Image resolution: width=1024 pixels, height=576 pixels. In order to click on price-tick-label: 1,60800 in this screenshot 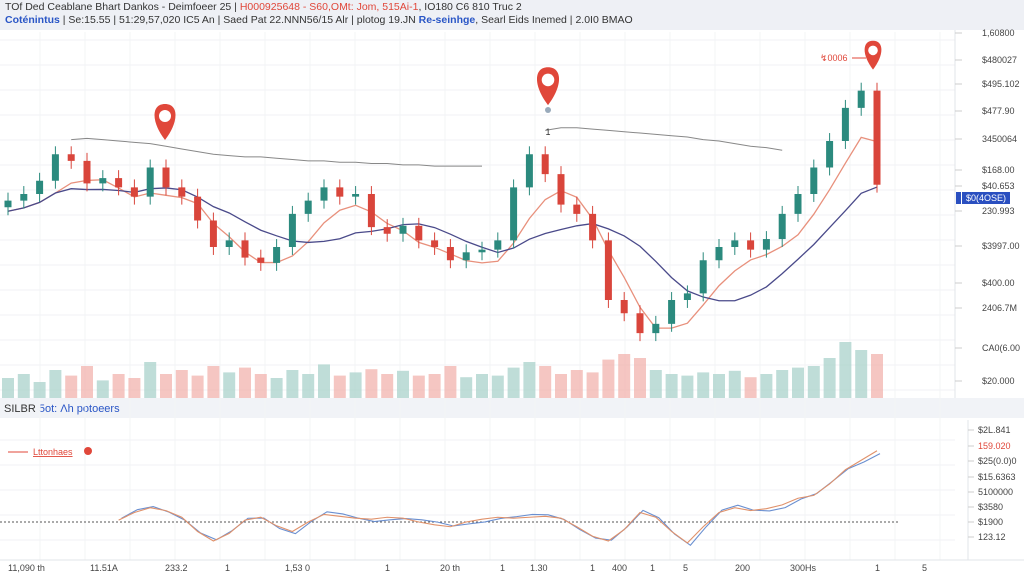, I will do `click(998, 33)`.